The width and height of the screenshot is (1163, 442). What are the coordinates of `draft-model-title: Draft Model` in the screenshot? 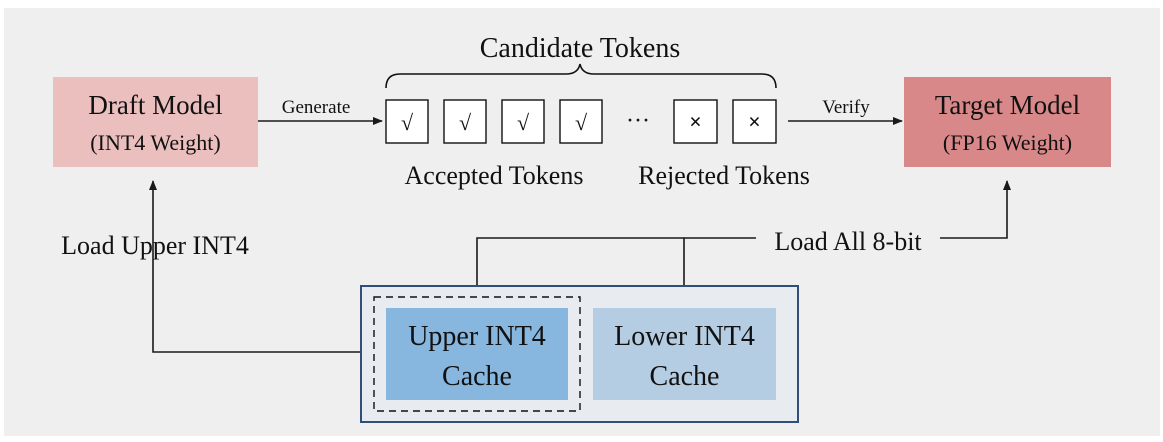 It's located at (155, 105).